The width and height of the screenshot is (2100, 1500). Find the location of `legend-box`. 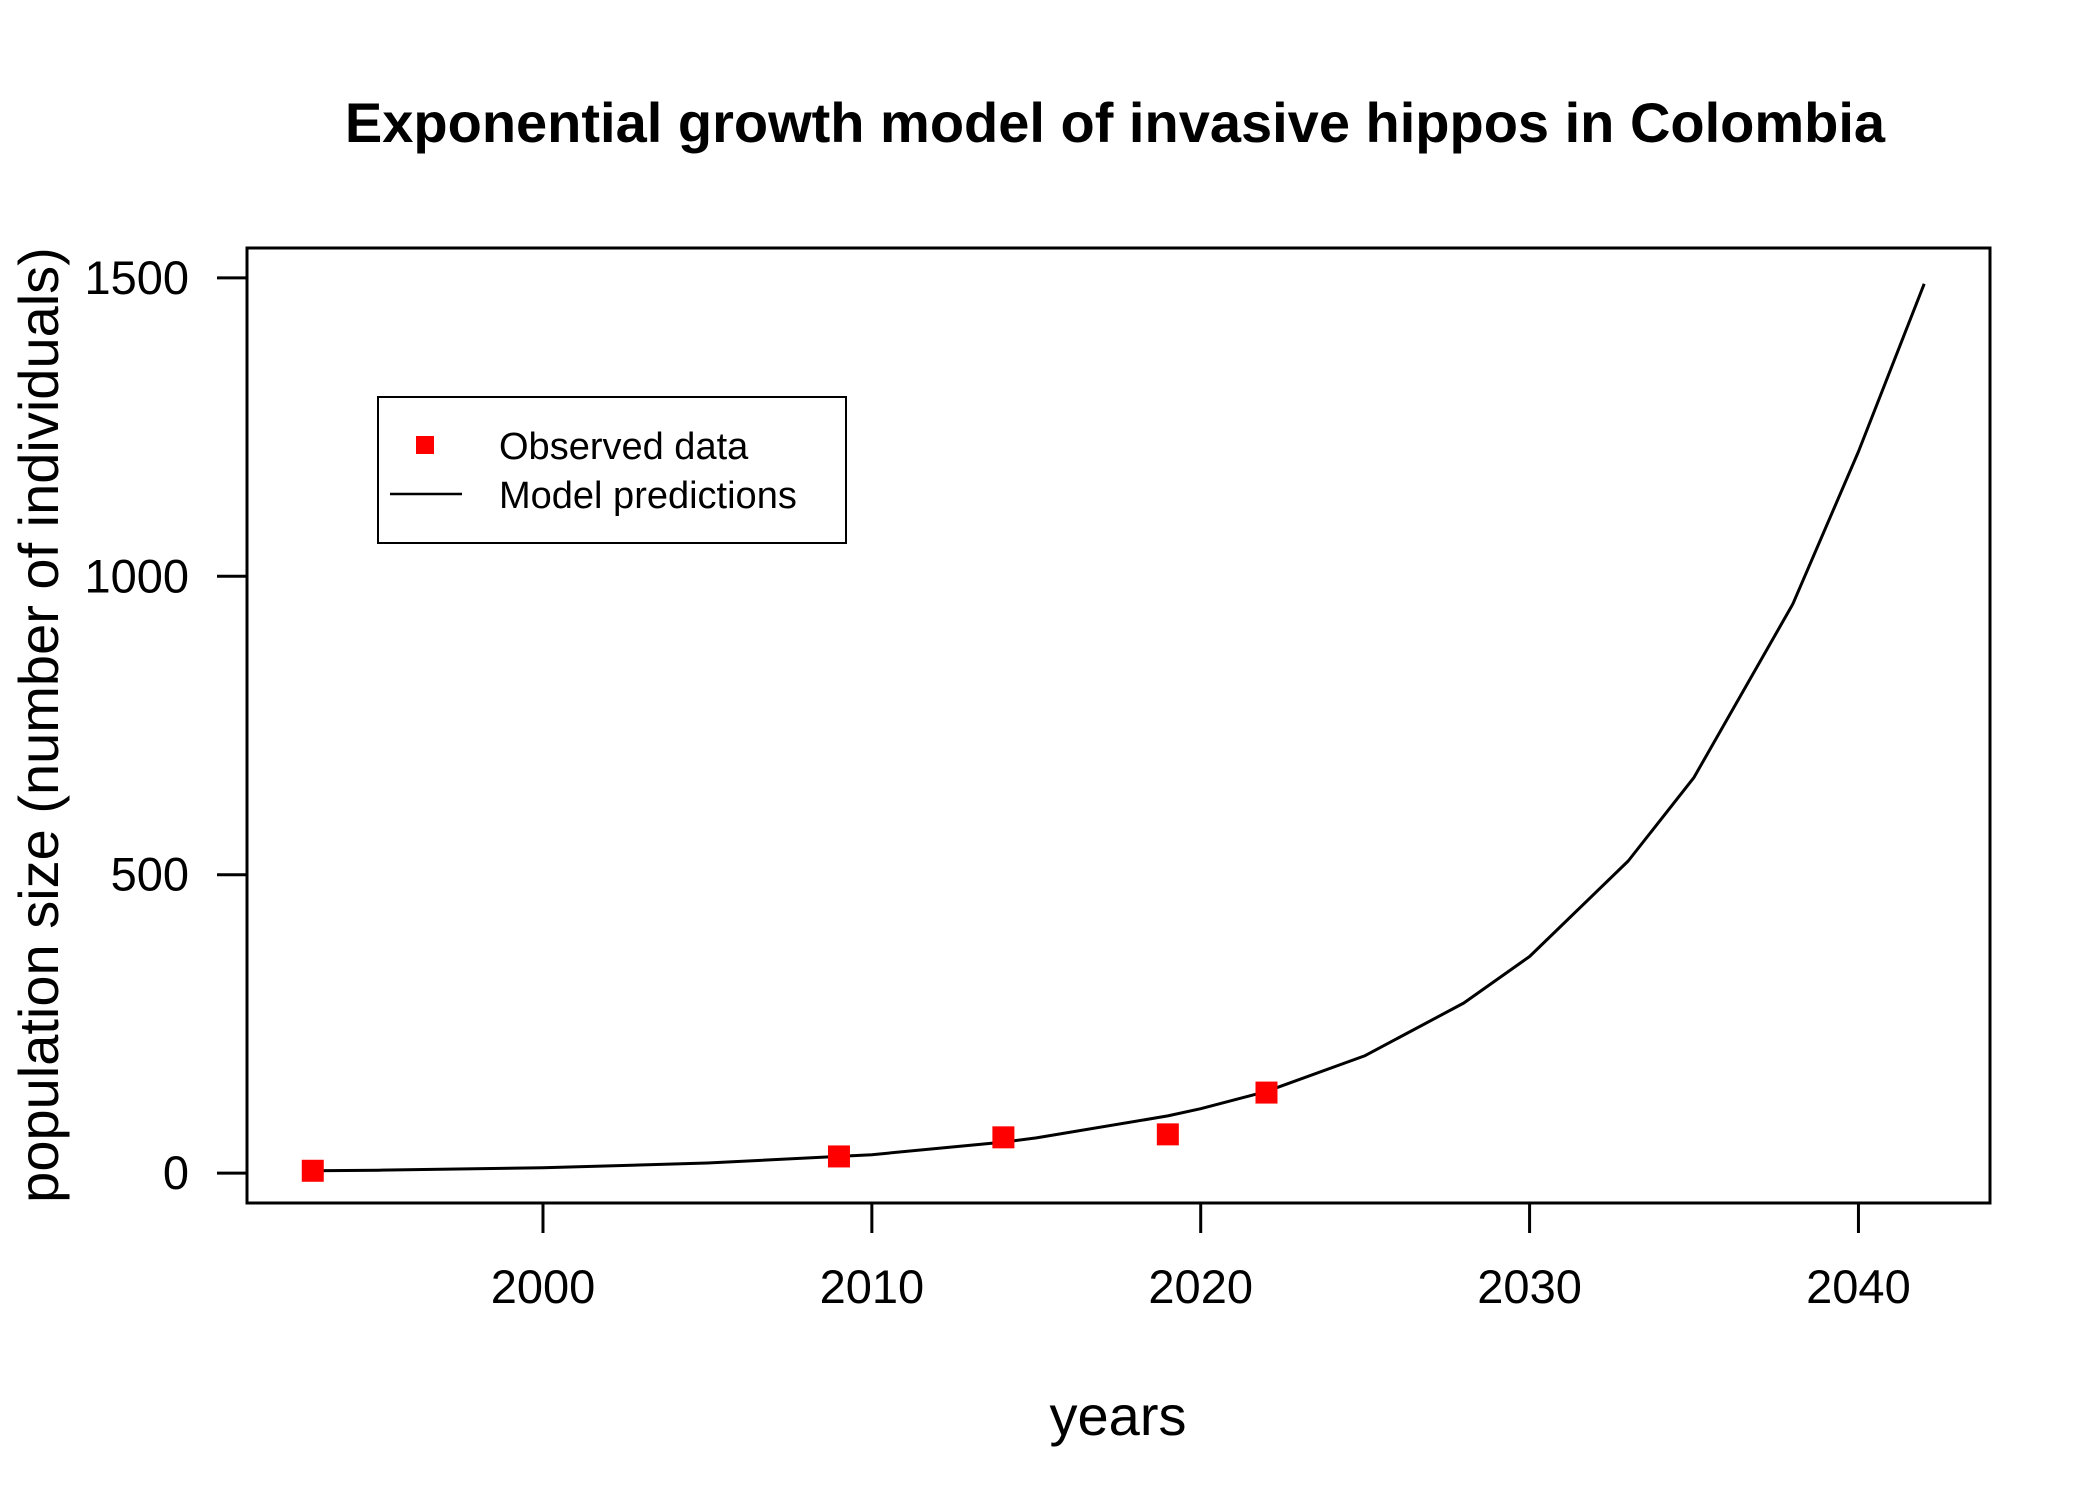

legend-box is located at coordinates (612, 470).